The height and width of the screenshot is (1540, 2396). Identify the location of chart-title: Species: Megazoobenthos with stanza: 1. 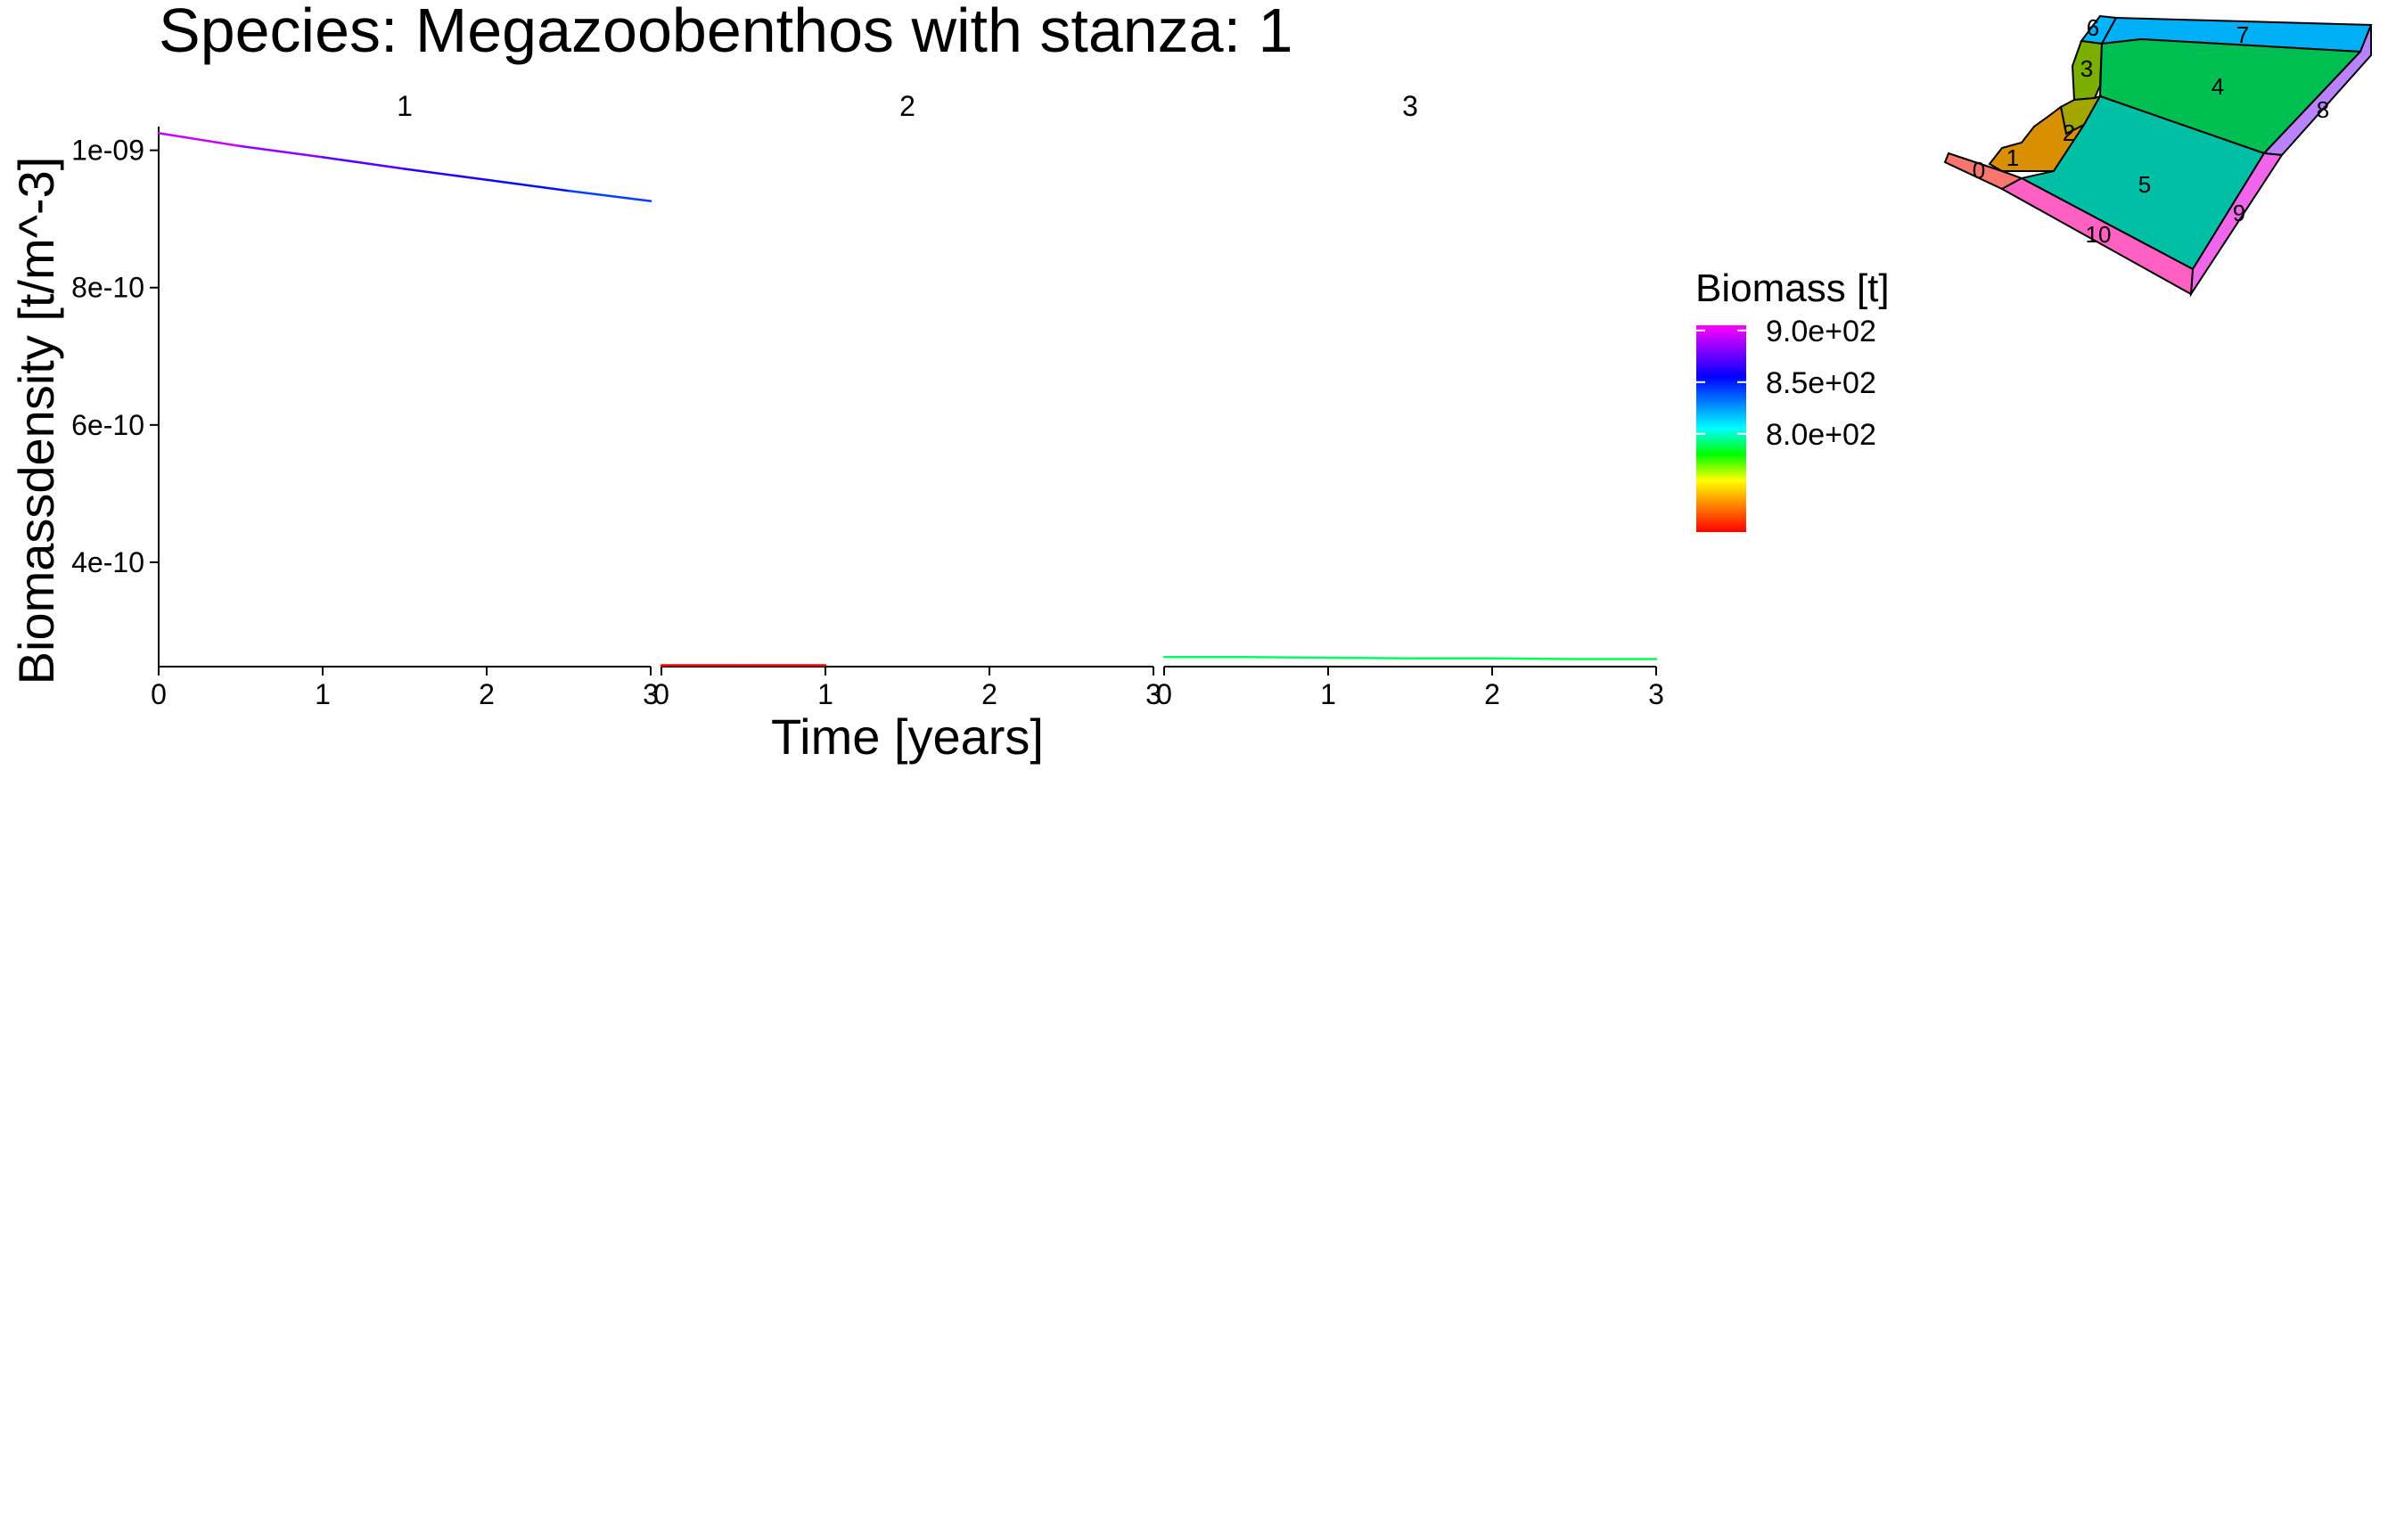
(725, 32).